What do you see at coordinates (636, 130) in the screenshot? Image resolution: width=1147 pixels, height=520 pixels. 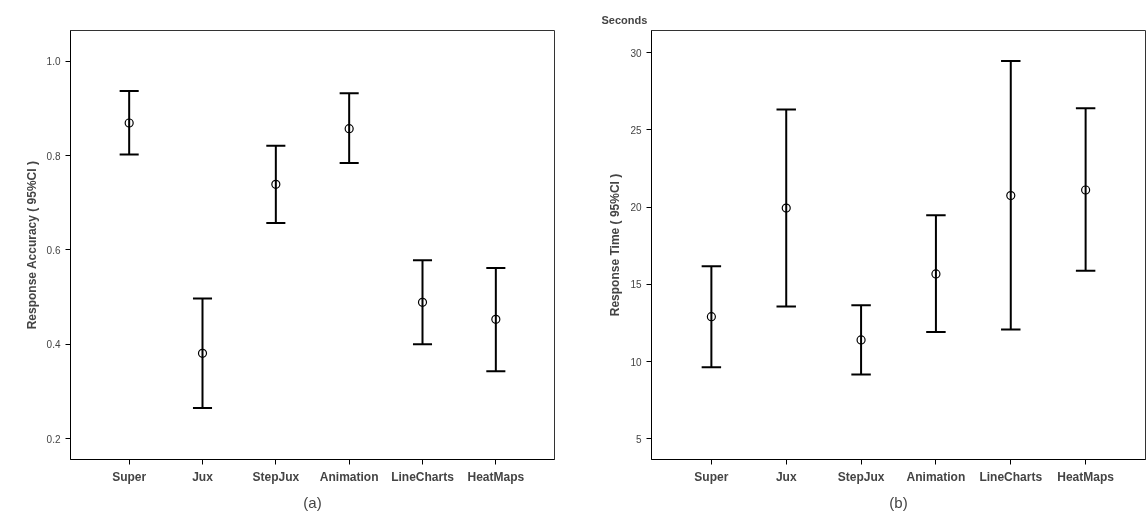 I see `y-tick-label: 25` at bounding box center [636, 130].